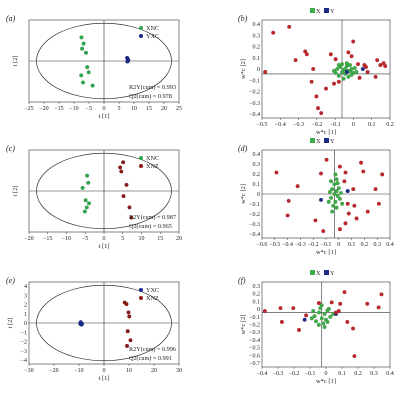  I want to click on y-tick-label: −0.2, so click(254, 215).